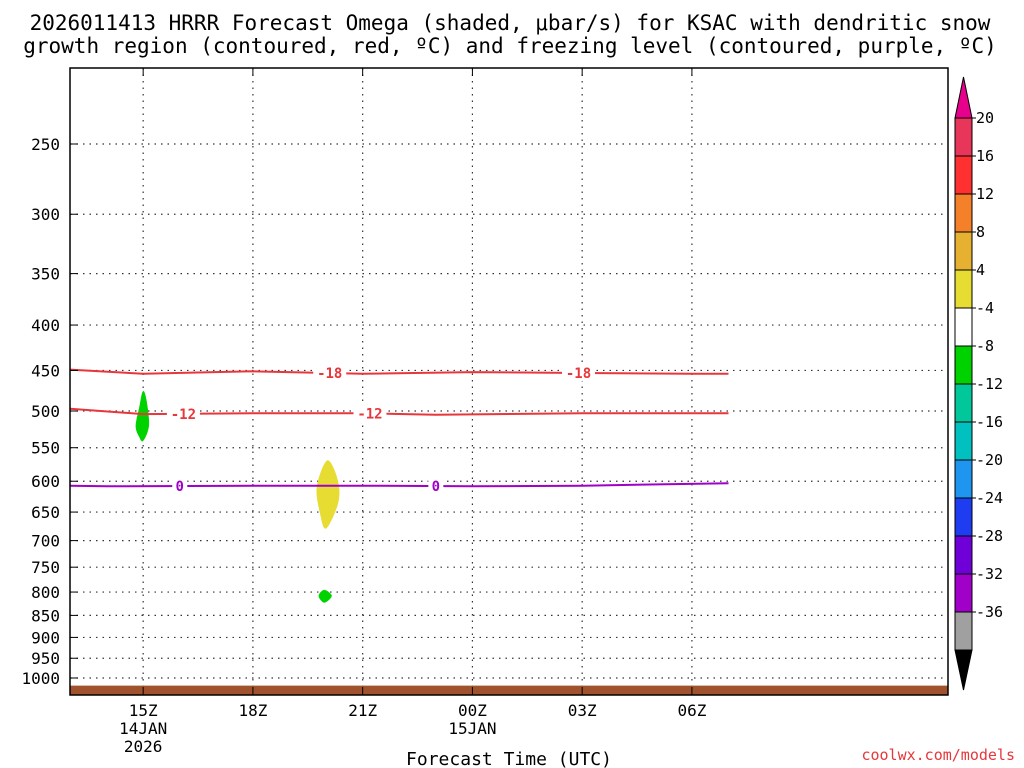 This screenshot has width=1024, height=768. I want to click on x-tick-label-30-0: 06Z, so click(691, 710).